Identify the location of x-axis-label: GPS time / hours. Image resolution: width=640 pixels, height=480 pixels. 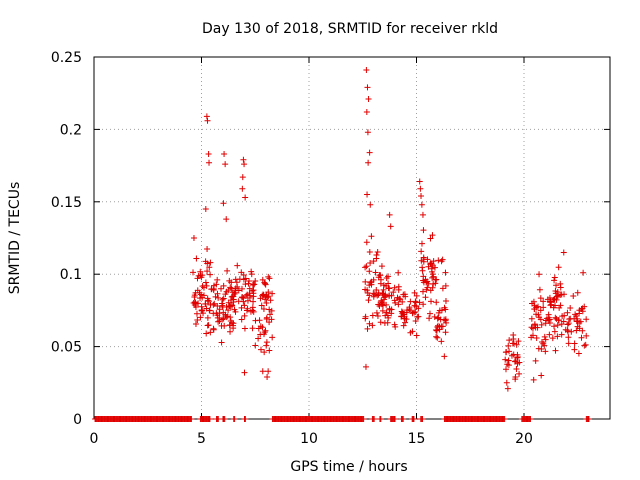
(348, 467).